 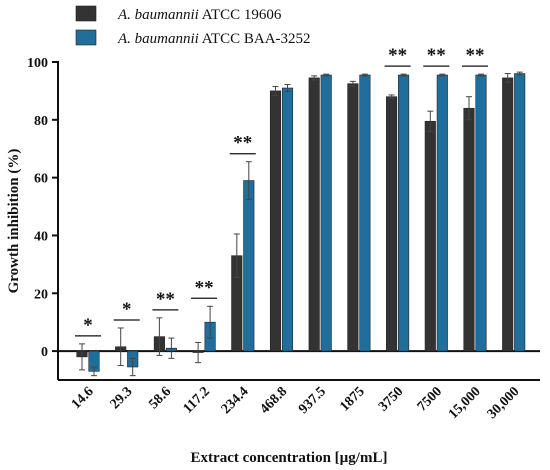 I want to click on y-tick-label: 40, so click(x=41, y=236).